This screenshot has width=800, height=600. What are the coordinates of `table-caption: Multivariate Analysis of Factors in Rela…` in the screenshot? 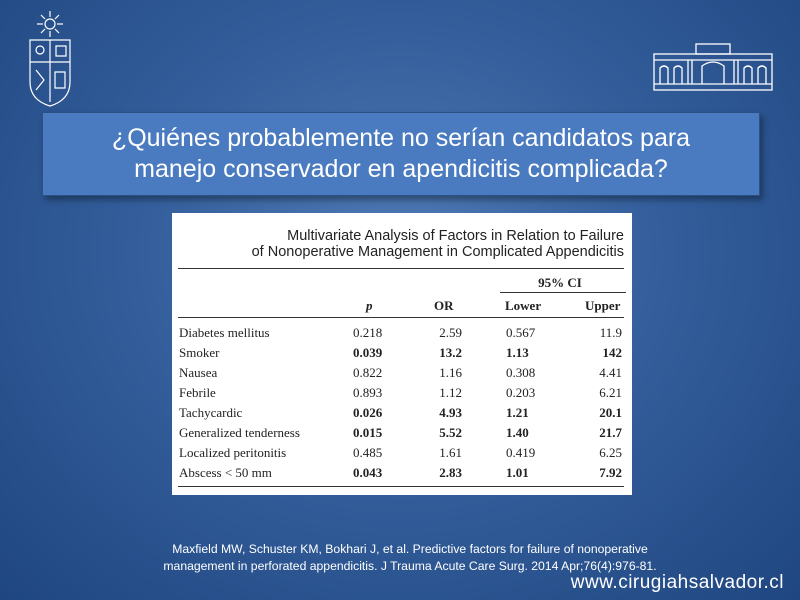 It's located at (437, 244).